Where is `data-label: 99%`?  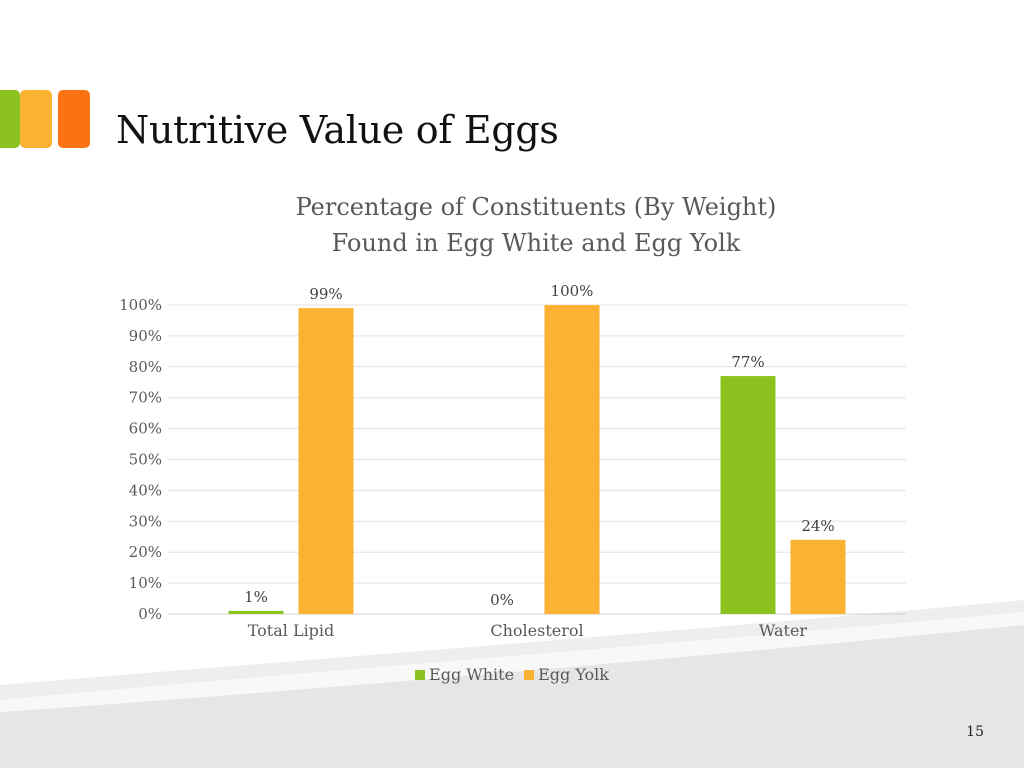 data-label: 99% is located at coordinates (325, 294).